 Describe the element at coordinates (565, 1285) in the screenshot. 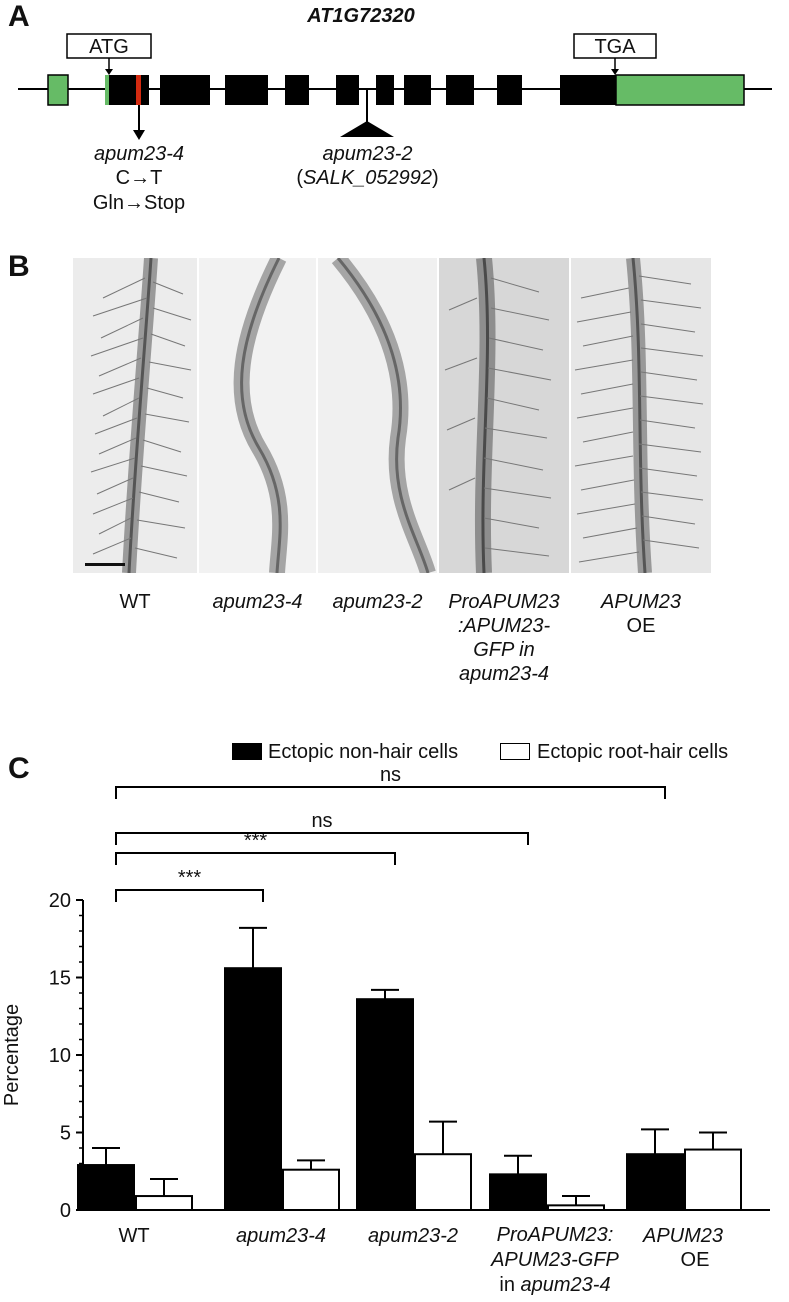

I see `xcat-allele: apum23-4` at that location.